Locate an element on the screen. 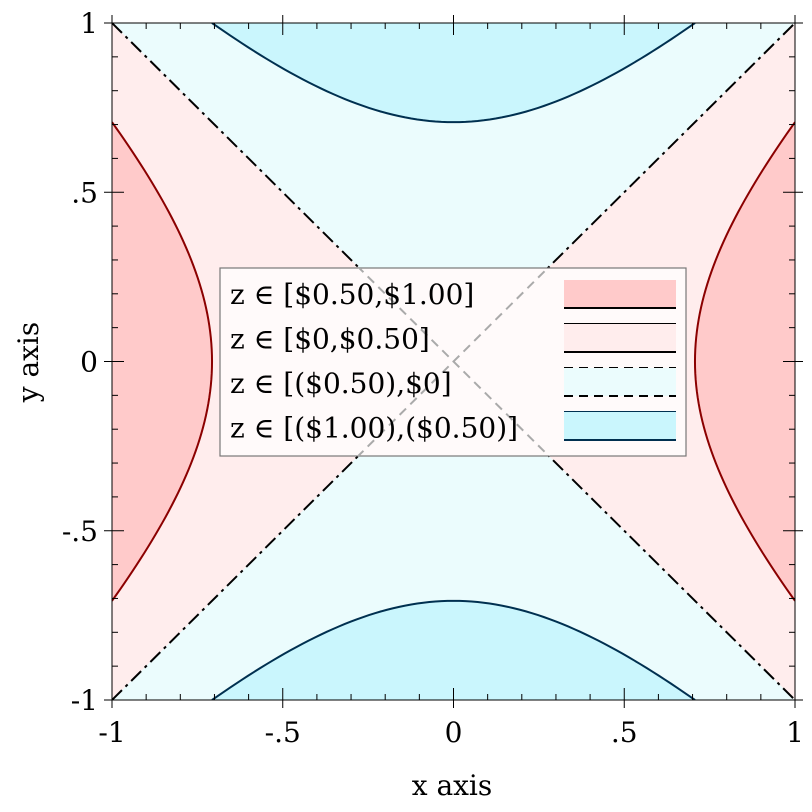 The image size is (812, 812). contour-left-0.5 is located at coordinates (163, 361).